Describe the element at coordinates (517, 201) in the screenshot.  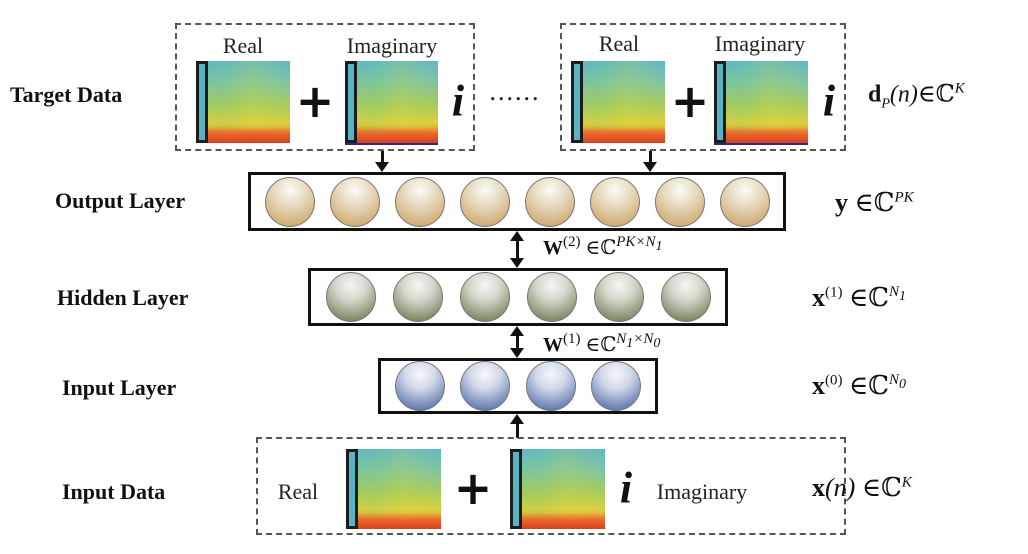
I see `output-layer` at that location.